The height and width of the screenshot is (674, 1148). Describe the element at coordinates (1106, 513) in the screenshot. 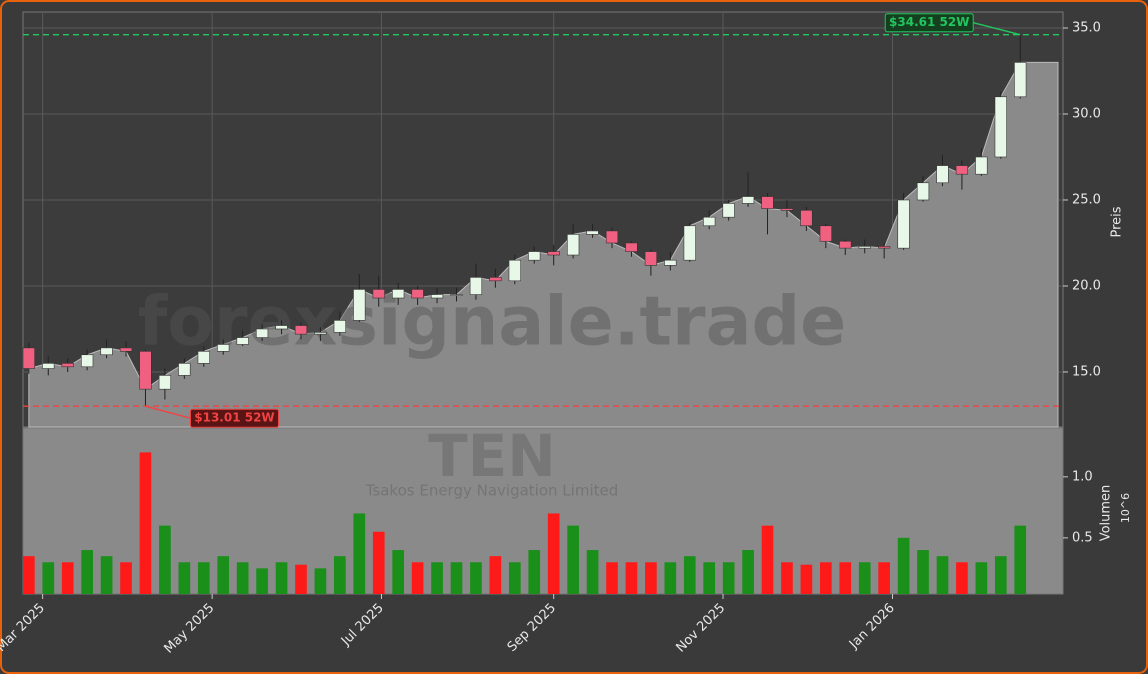

I see `y2-axis-label: Volumen` at that location.